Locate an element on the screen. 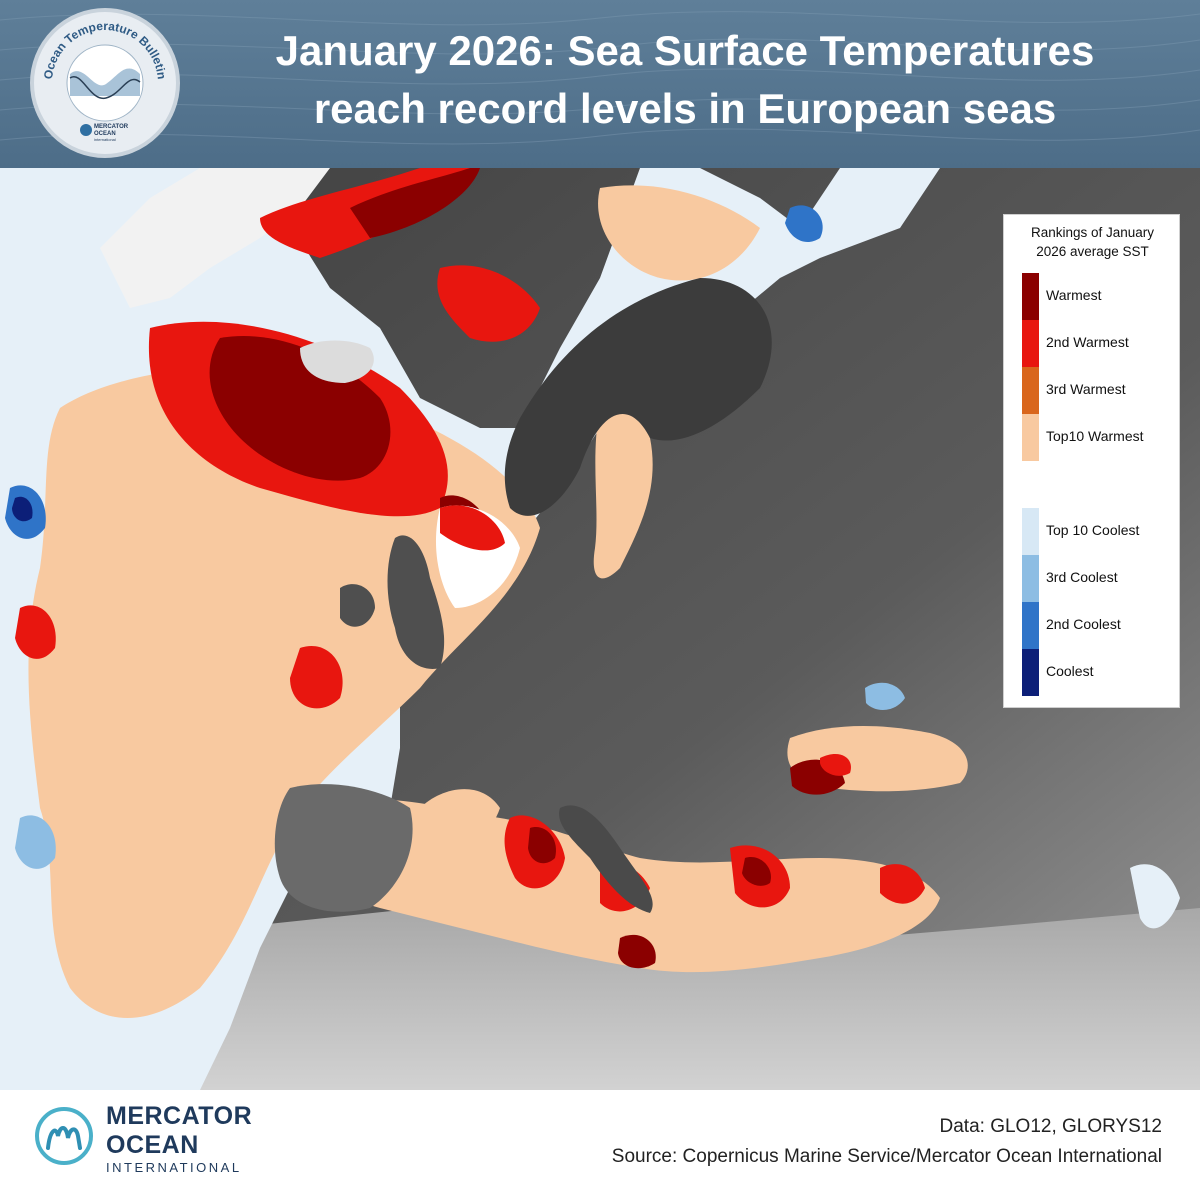 The height and width of the screenshot is (1200, 1200). legend-label-1: 2nd Warmest is located at coordinates (1087, 342).